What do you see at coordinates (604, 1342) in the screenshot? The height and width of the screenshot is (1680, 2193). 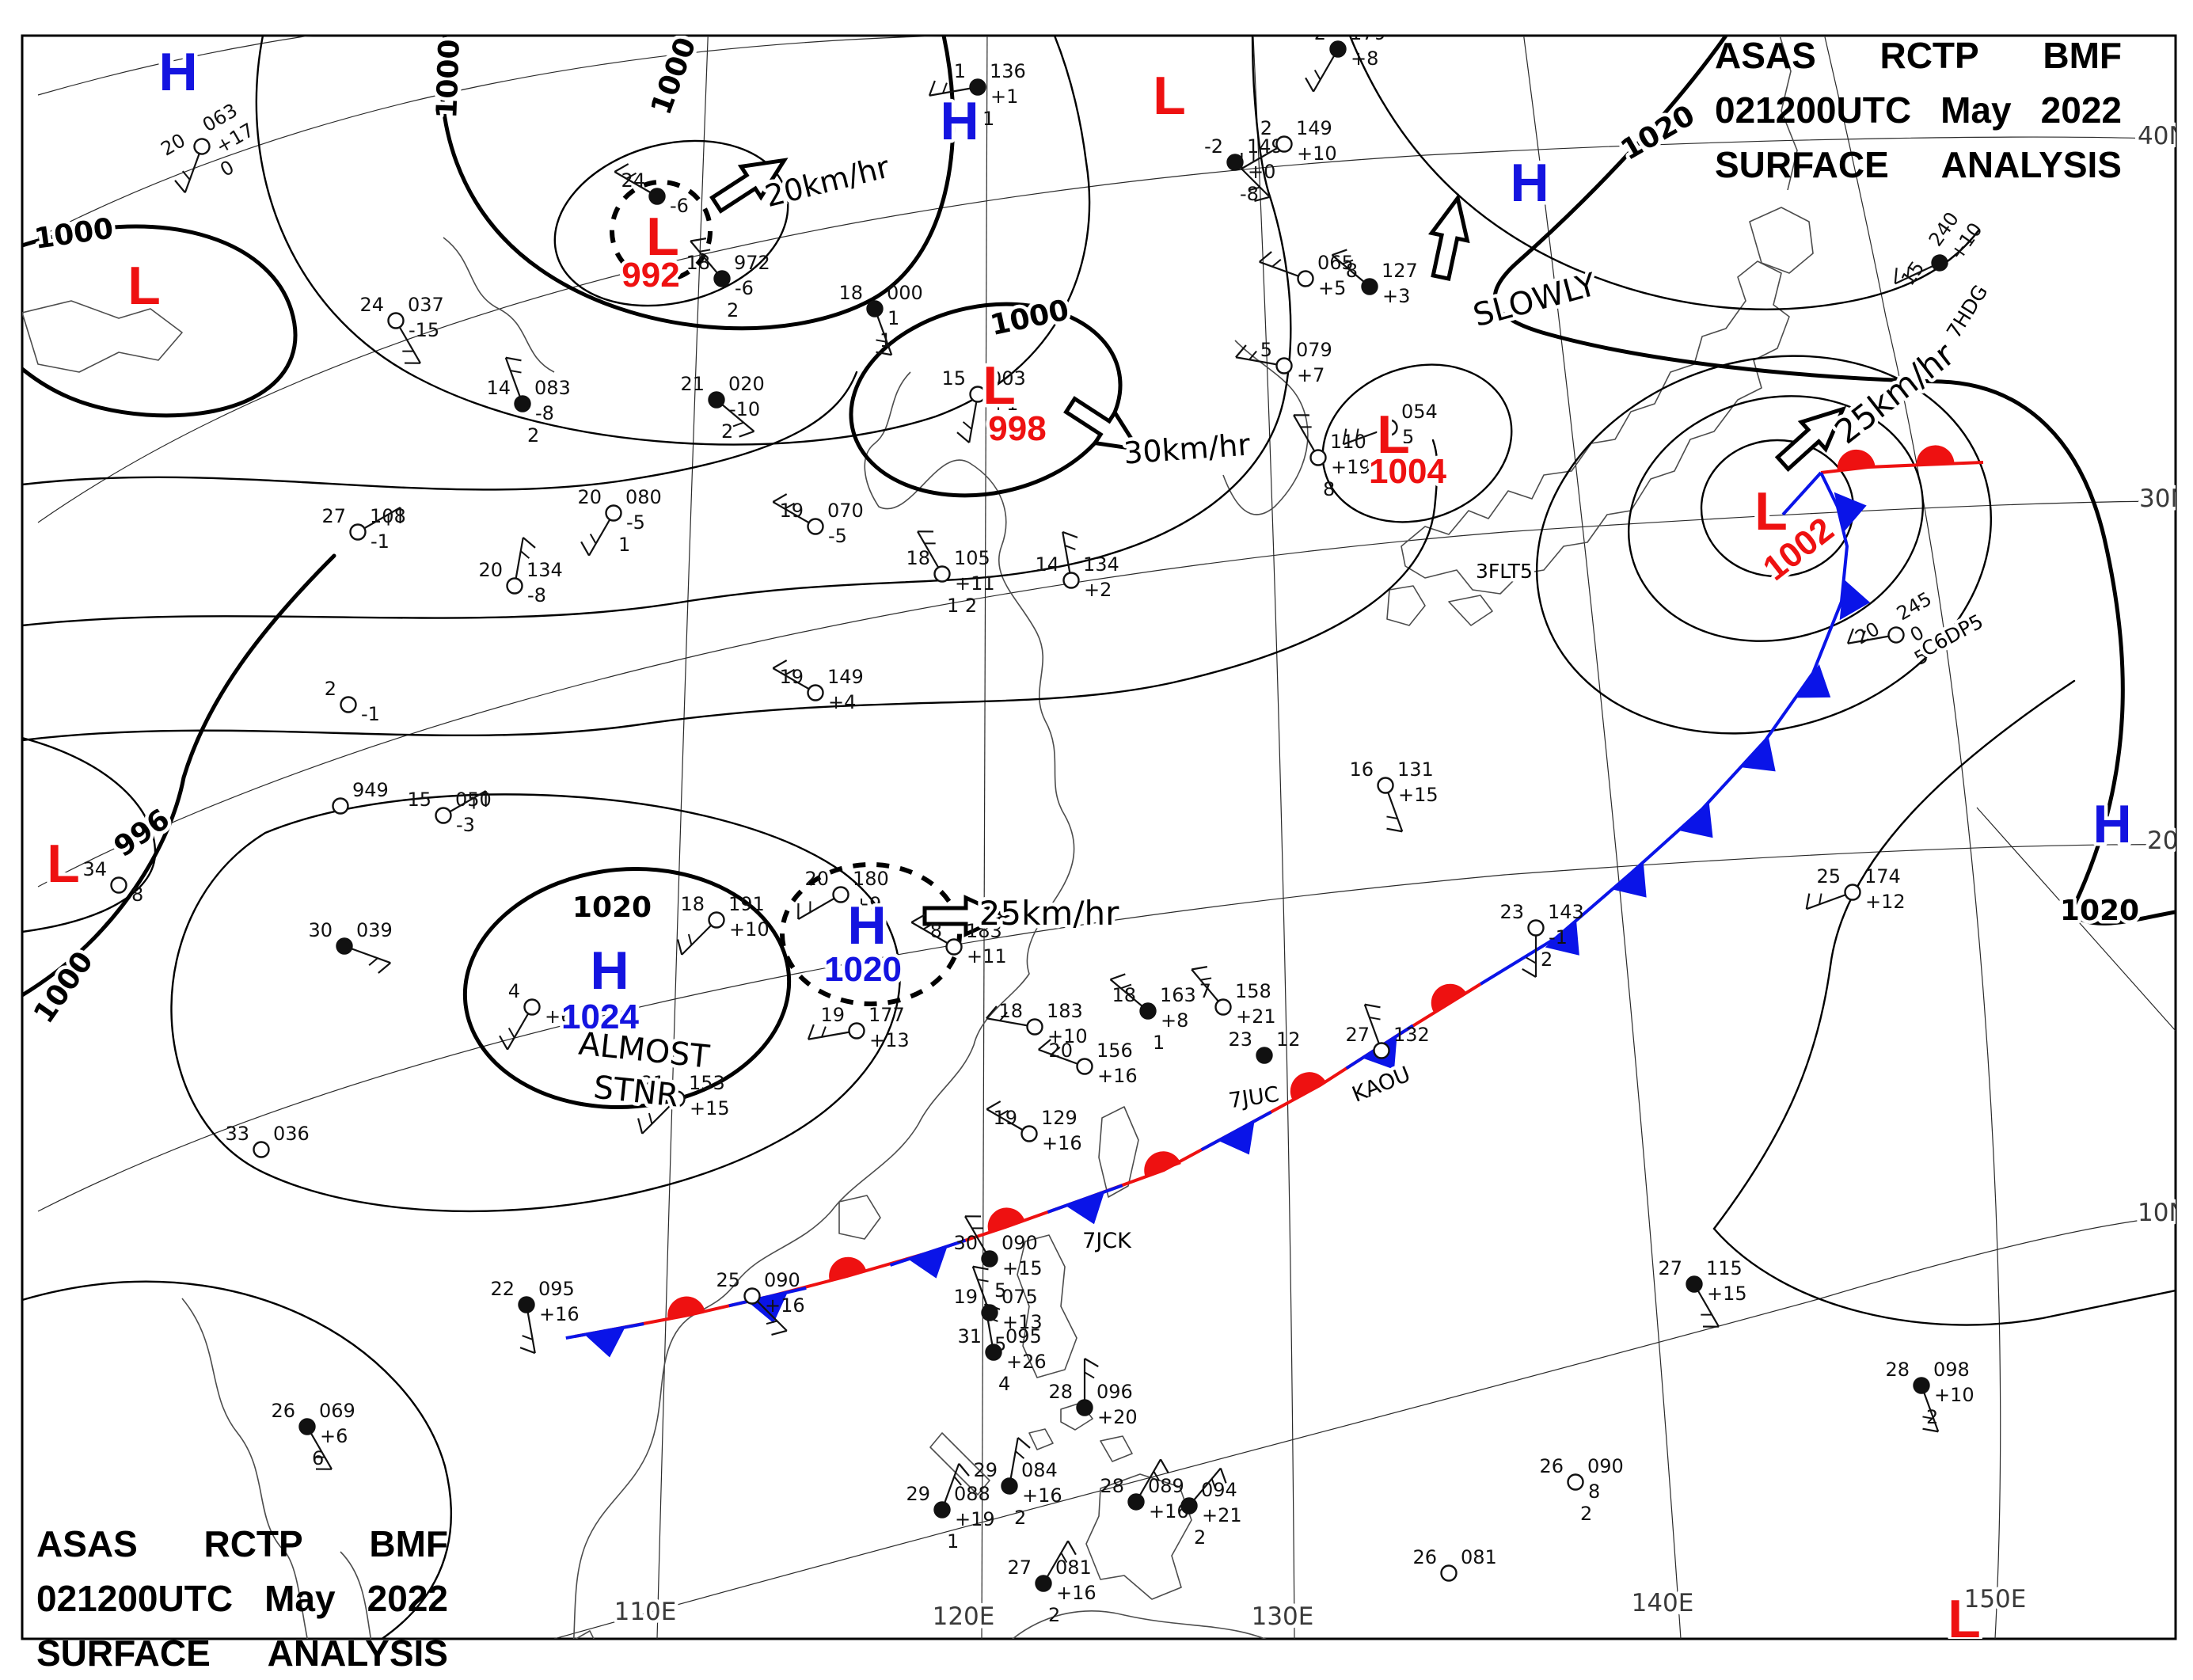 I see `stationary-front-cold-symbol` at bounding box center [604, 1342].